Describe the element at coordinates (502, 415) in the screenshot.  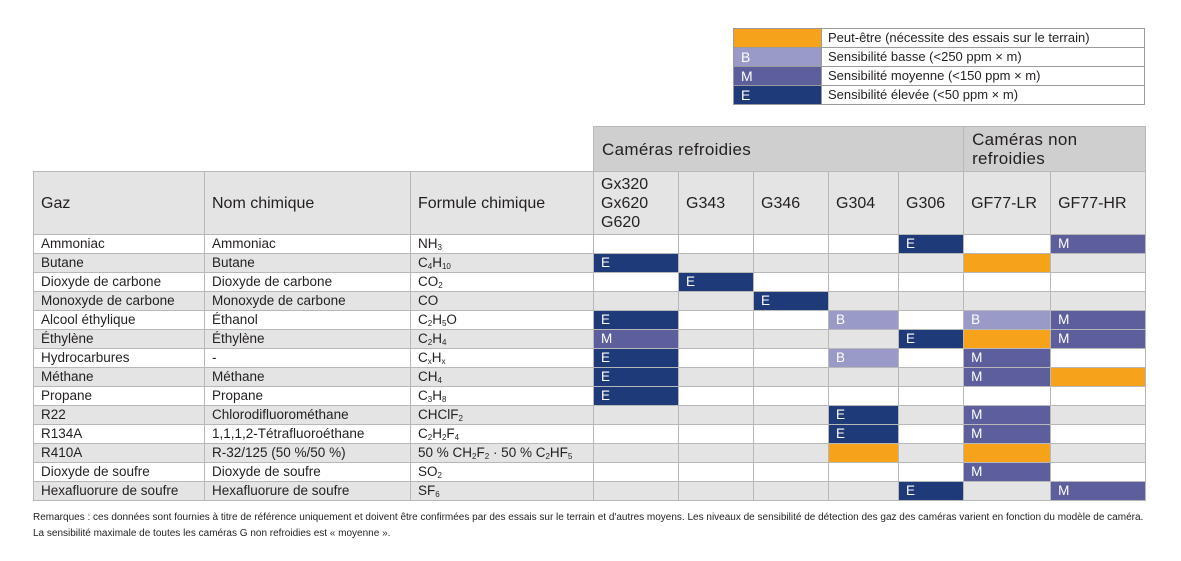
I see `formula-cell: CHClF2` at that location.